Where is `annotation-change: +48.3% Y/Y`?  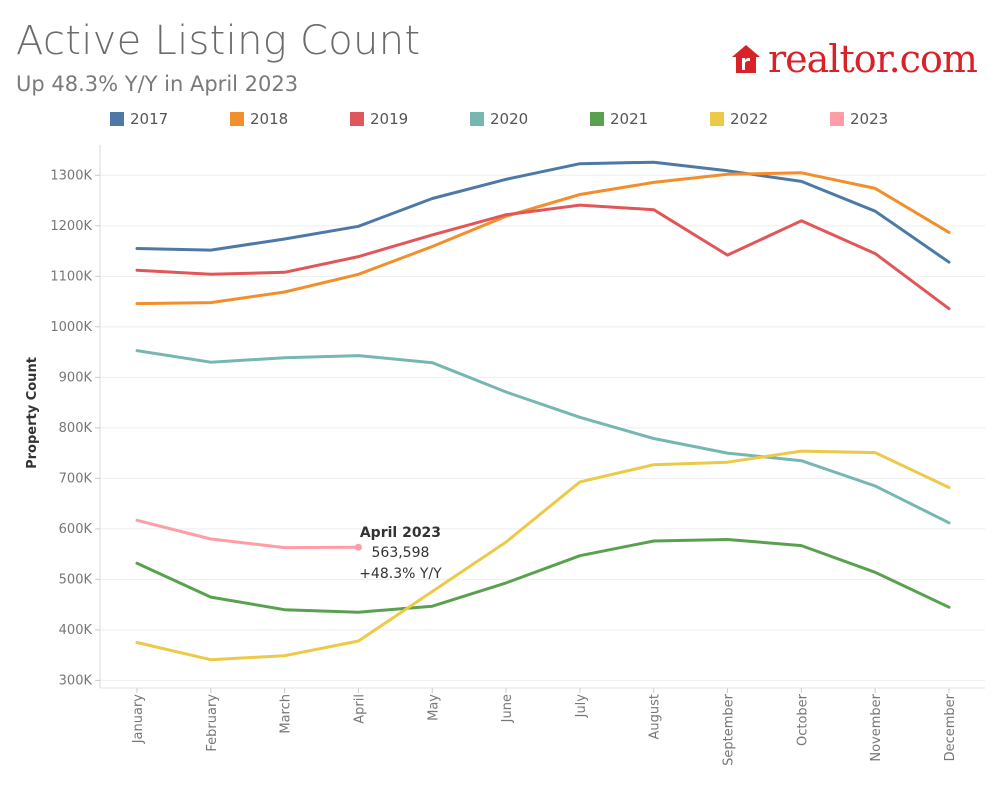 annotation-change: +48.3% Y/Y is located at coordinates (400, 574).